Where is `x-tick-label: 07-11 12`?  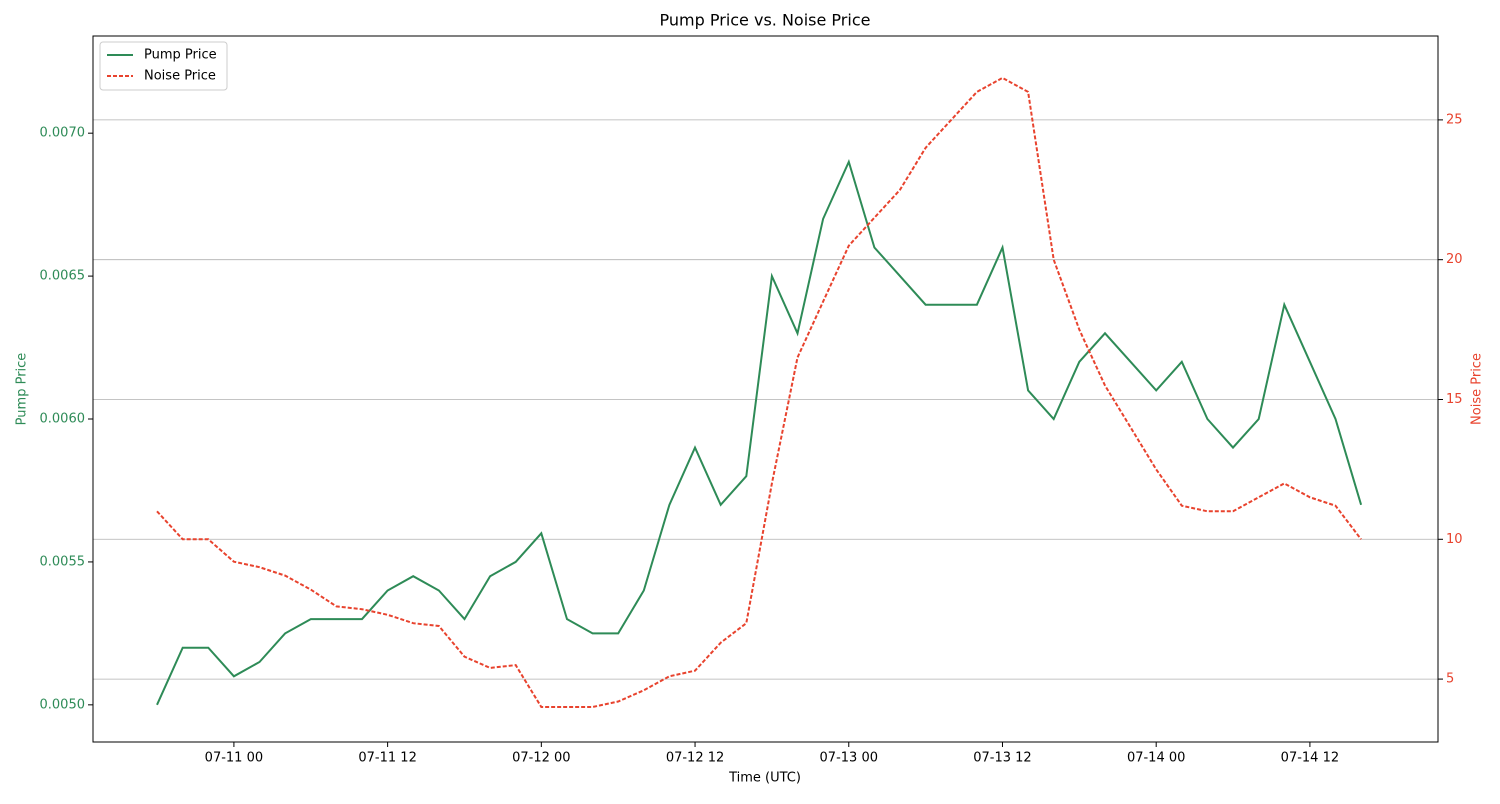 x-tick-label: 07-11 12 is located at coordinates (387, 758).